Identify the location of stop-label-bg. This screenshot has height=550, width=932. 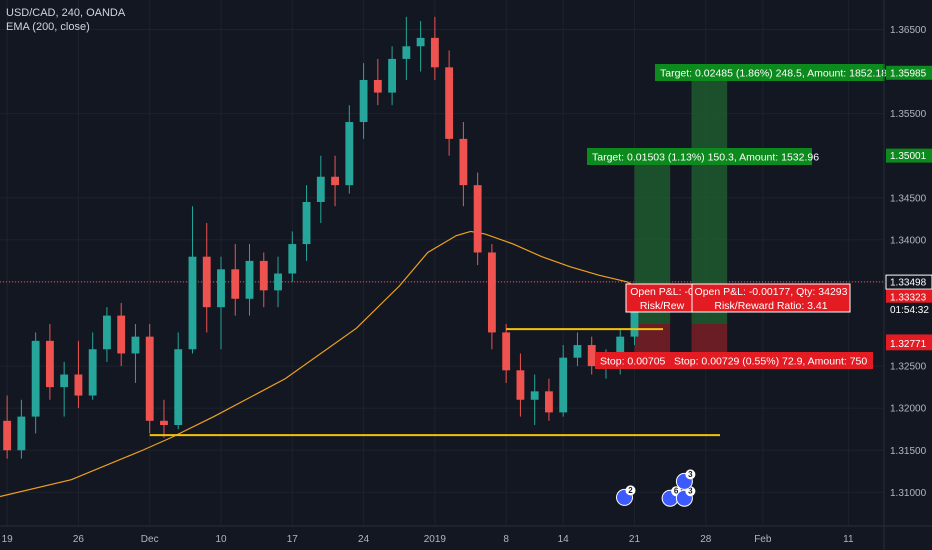
(771, 360).